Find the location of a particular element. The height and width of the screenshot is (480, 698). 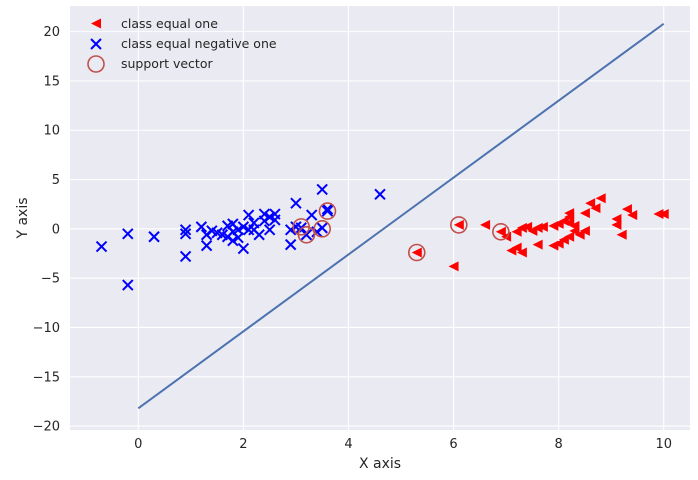

x-axis-label: X axis is located at coordinates (380, 464).